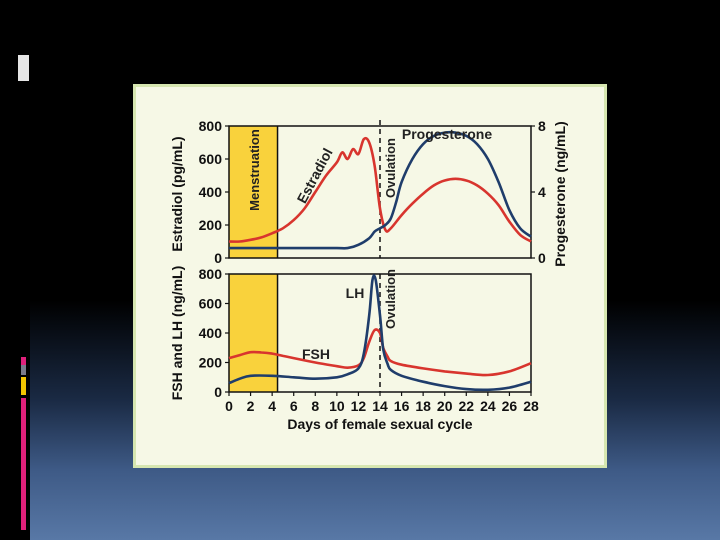 The image size is (720, 540). Describe the element at coordinates (466, 406) in the screenshot. I see `x-tick-label: 22` at that location.